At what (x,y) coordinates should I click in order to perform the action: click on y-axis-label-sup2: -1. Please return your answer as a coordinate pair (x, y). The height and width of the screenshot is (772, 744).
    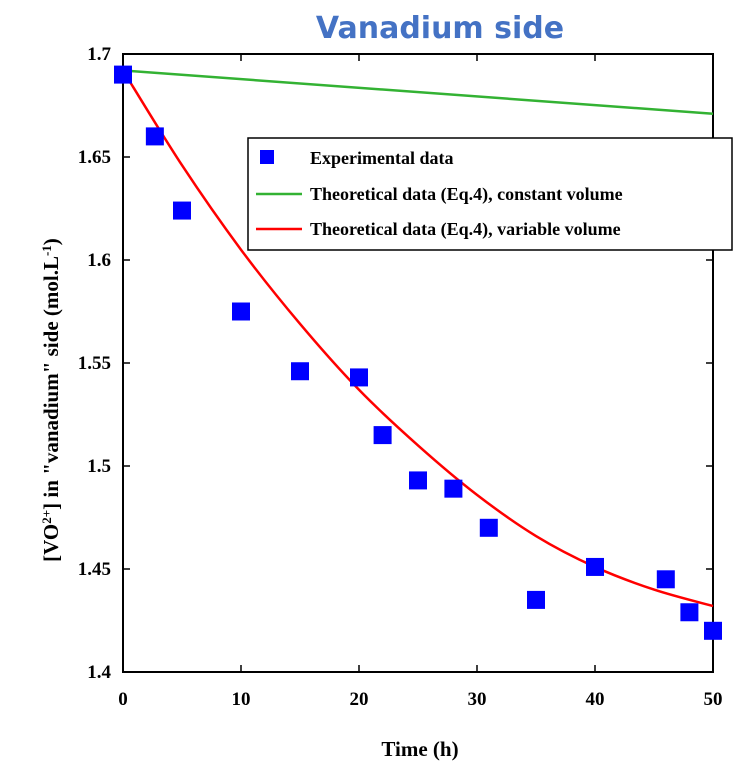
    Looking at the image, I should click on (46, 250).